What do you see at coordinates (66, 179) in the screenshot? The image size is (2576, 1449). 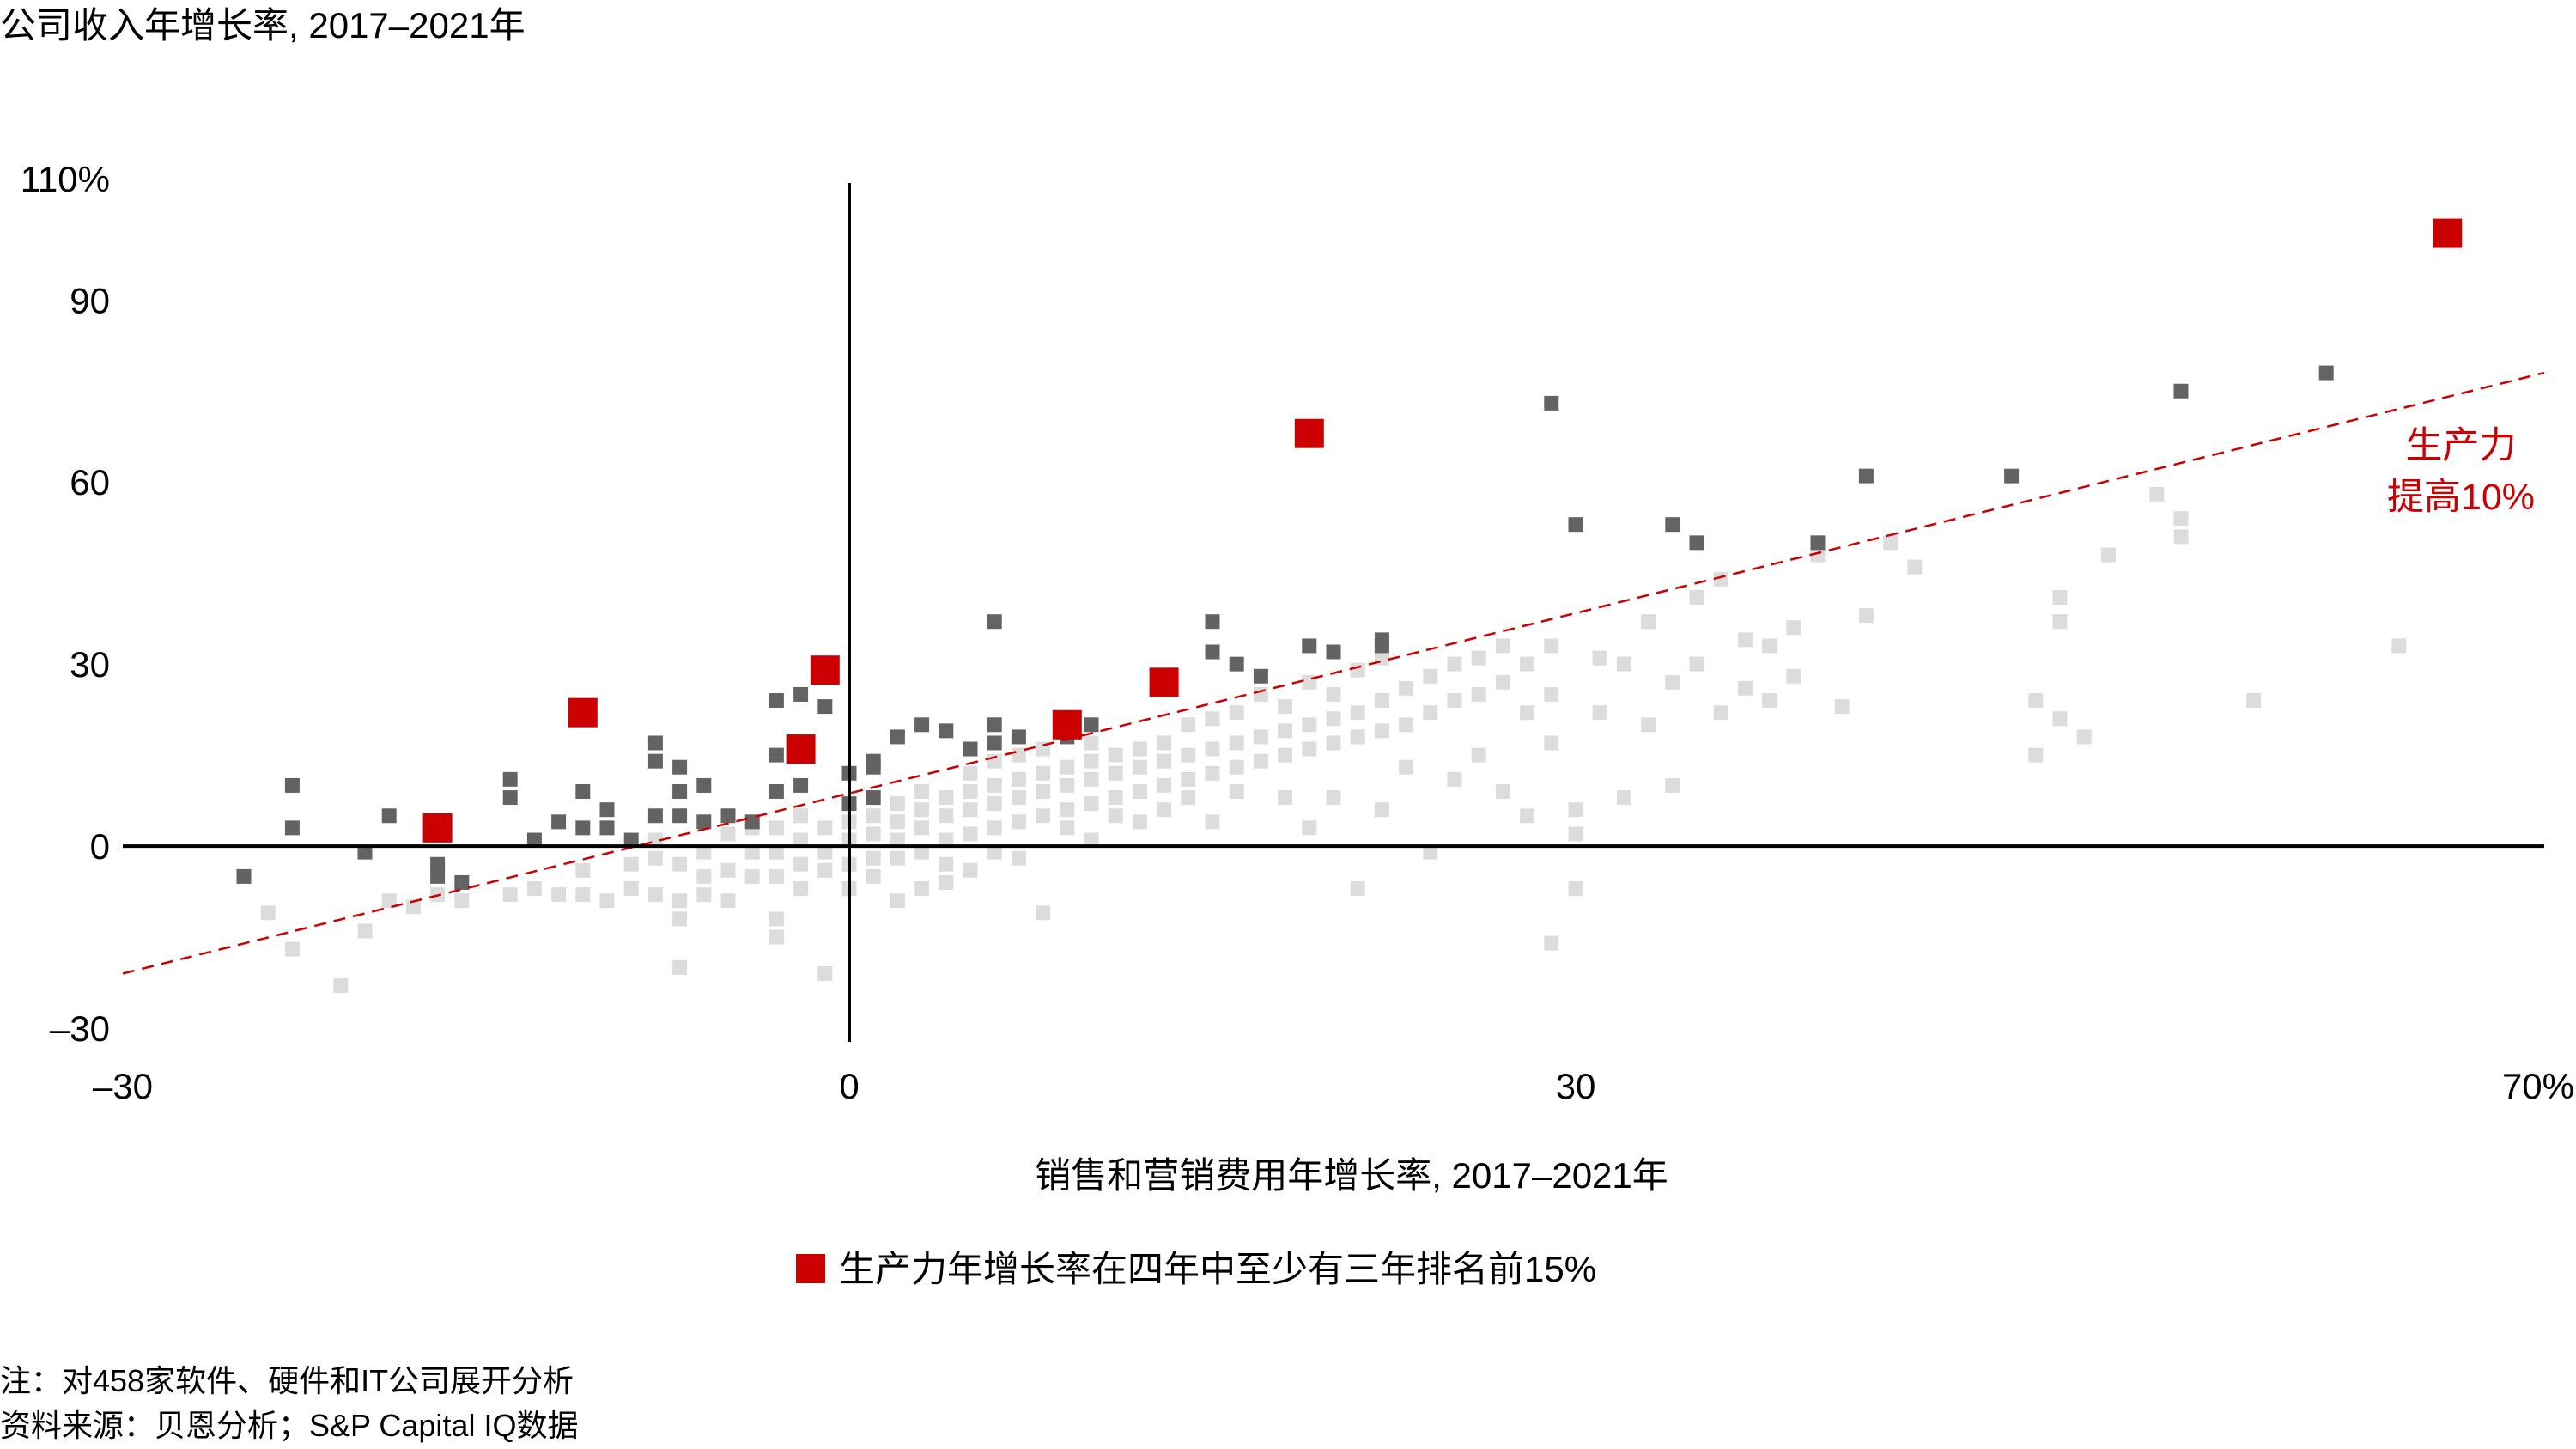 I see `y-tick-label: 110%` at bounding box center [66, 179].